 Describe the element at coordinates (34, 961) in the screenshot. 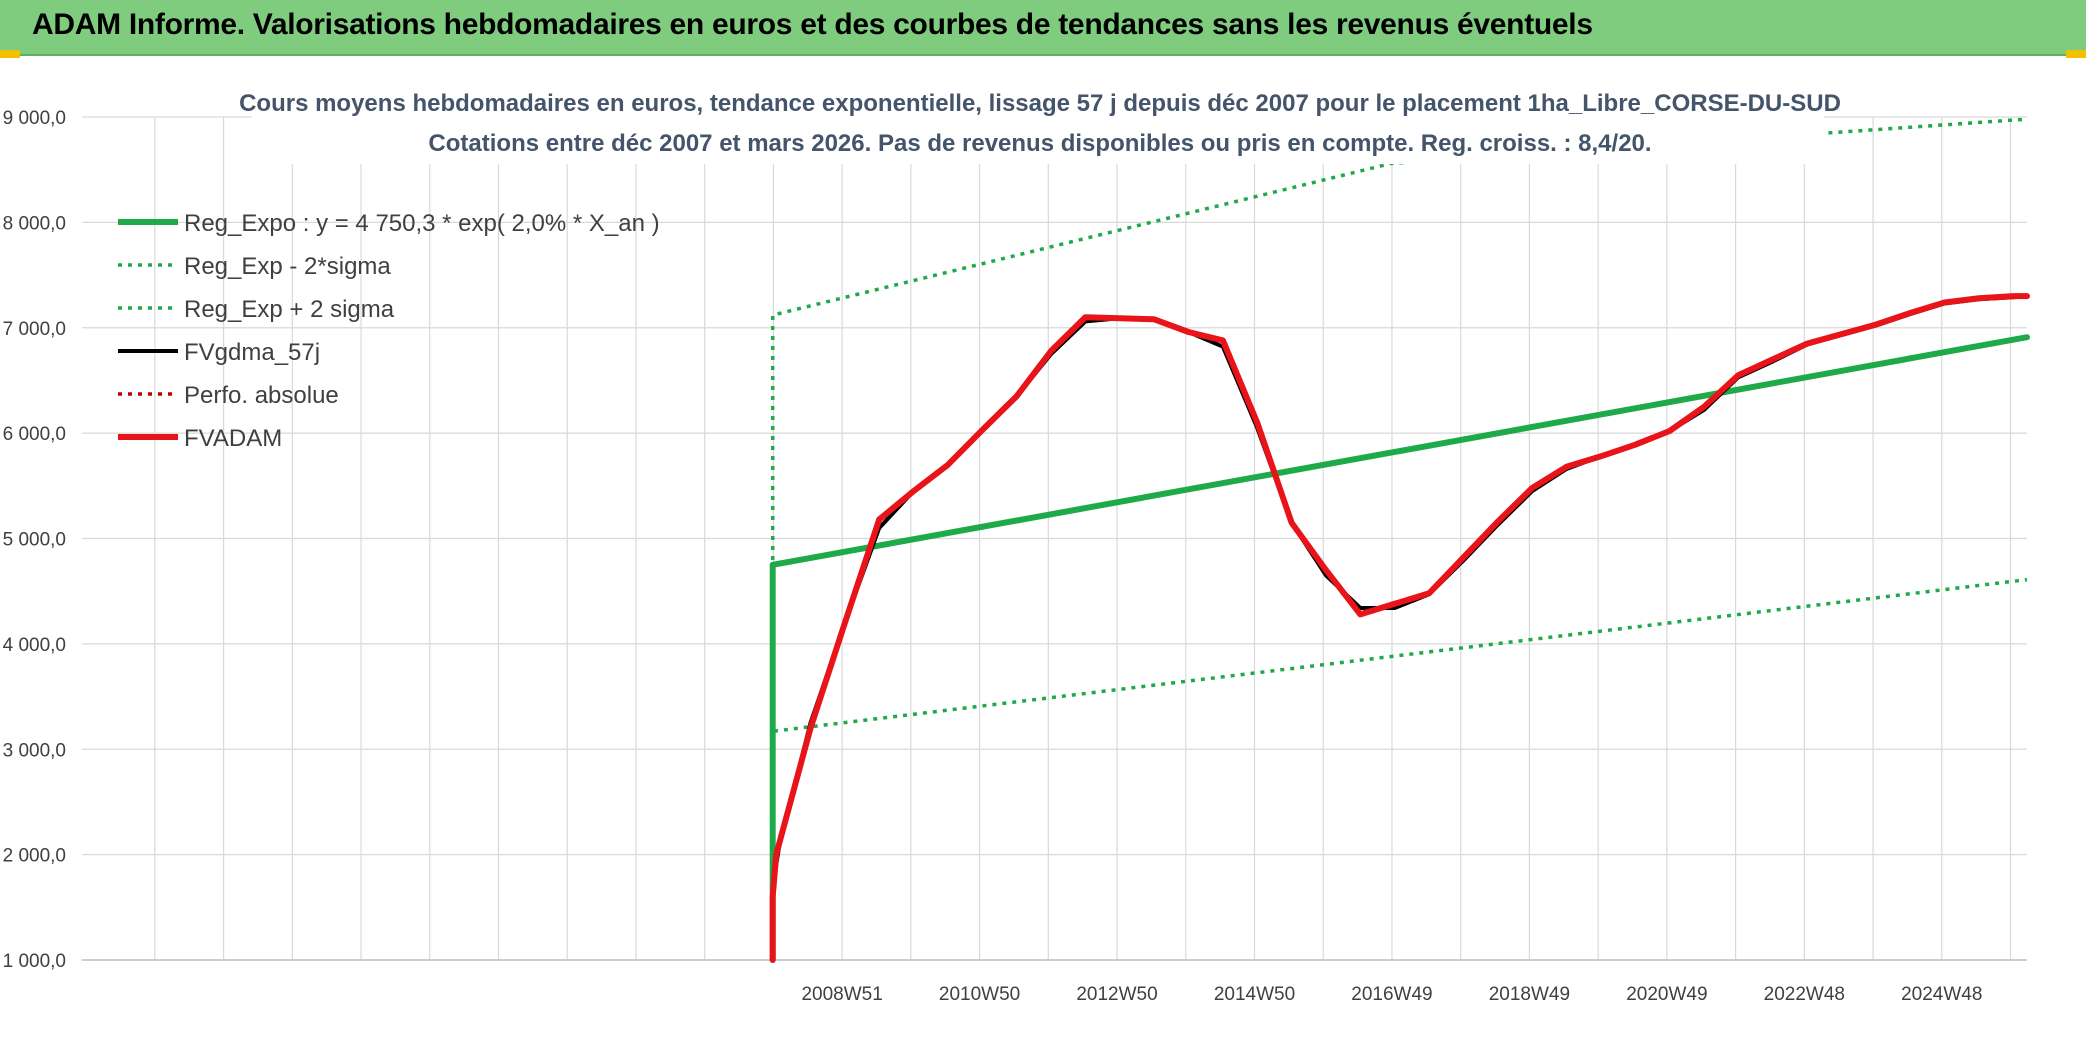

I see `y-tick-label: 1 000,0` at that location.